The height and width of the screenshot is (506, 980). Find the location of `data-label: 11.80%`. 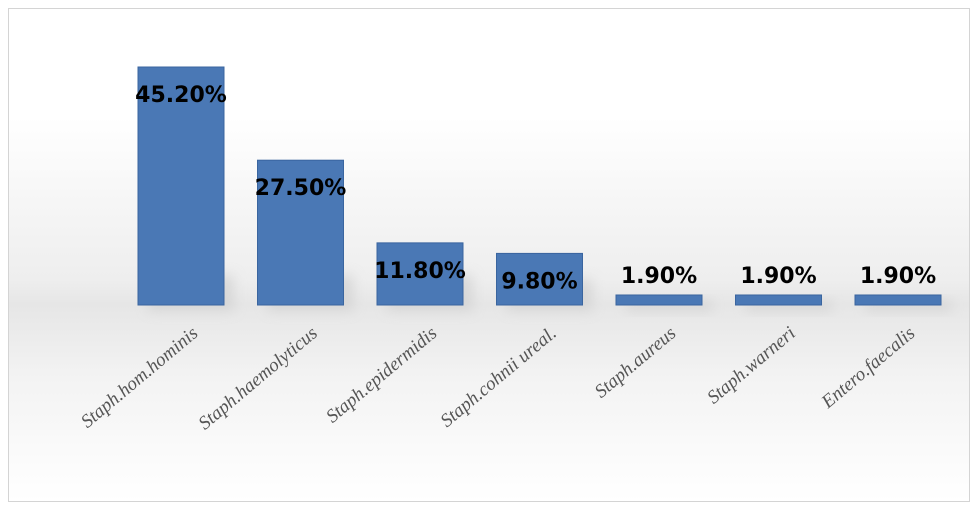

data-label: 11.80% is located at coordinates (420, 271).